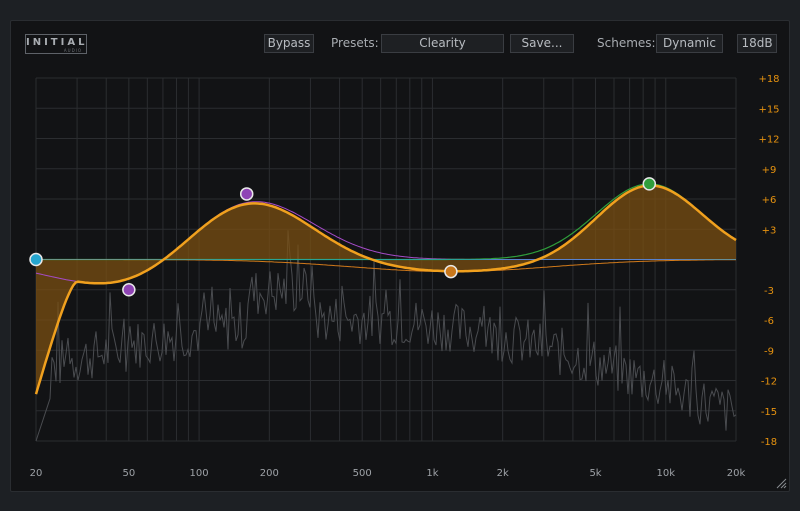 This screenshot has width=800, height=511. What do you see at coordinates (129, 290) in the screenshot?
I see `band-2-node` at bounding box center [129, 290].